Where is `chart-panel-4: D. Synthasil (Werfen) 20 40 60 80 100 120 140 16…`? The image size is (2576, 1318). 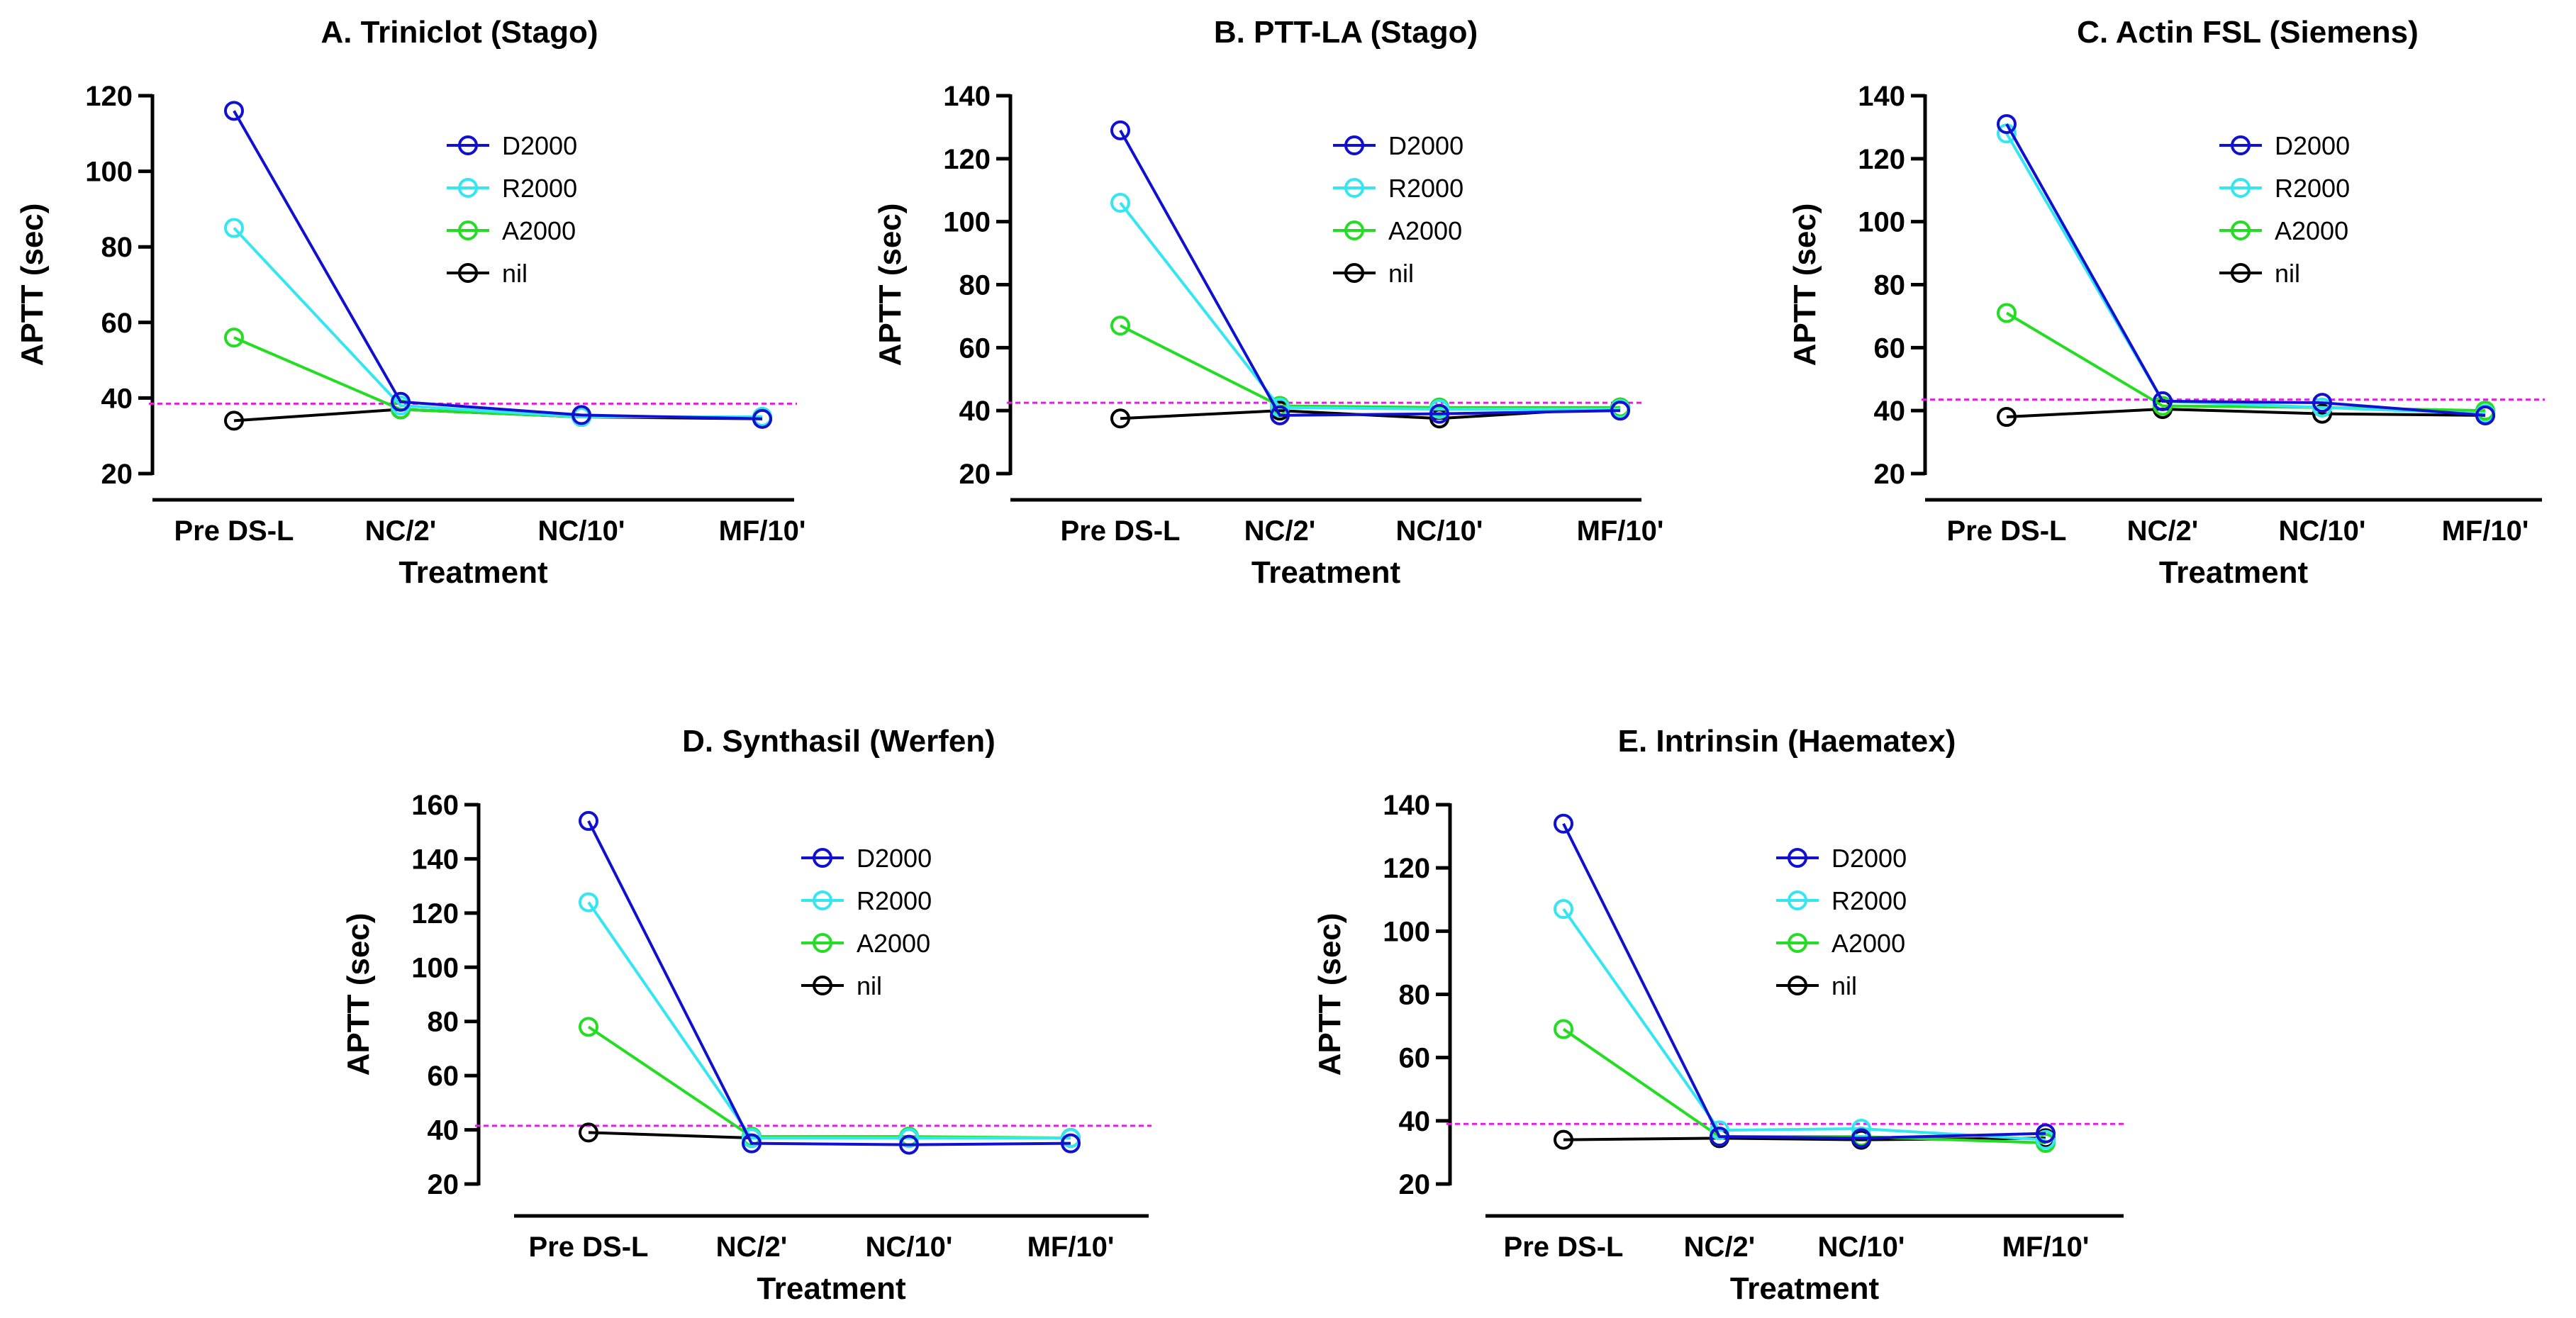
chart-panel-4: D. Synthasil (Werfen) 20 40 60 80 100 120 140 16… is located at coordinates (746, 1015).